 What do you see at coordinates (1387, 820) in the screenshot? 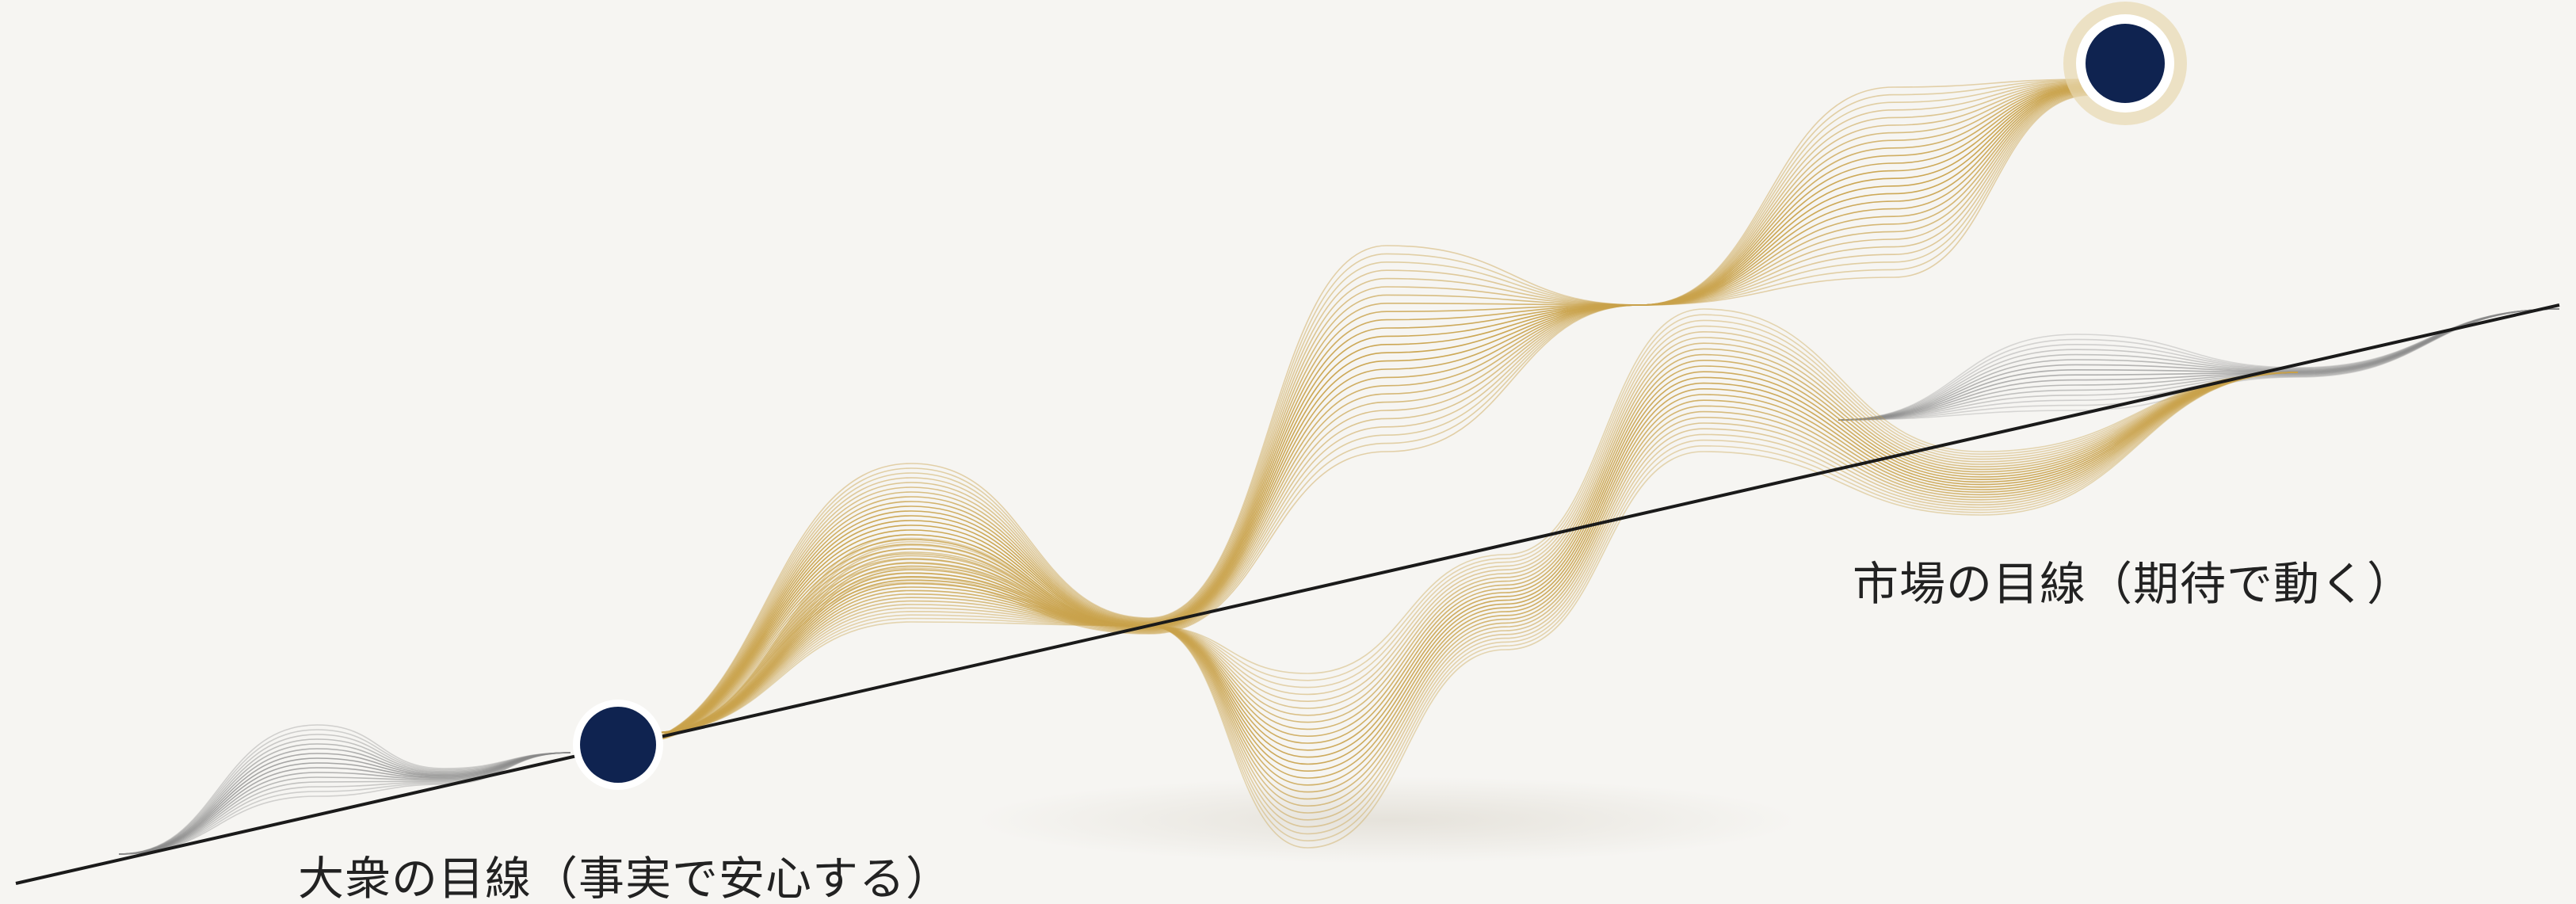
I see `ground-shadow` at bounding box center [1387, 820].